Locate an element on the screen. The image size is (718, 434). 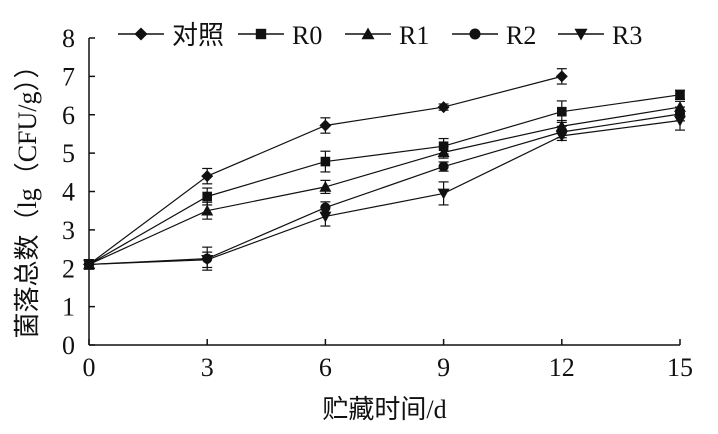
legend-item-4: R2 is located at coordinates (494, 35).